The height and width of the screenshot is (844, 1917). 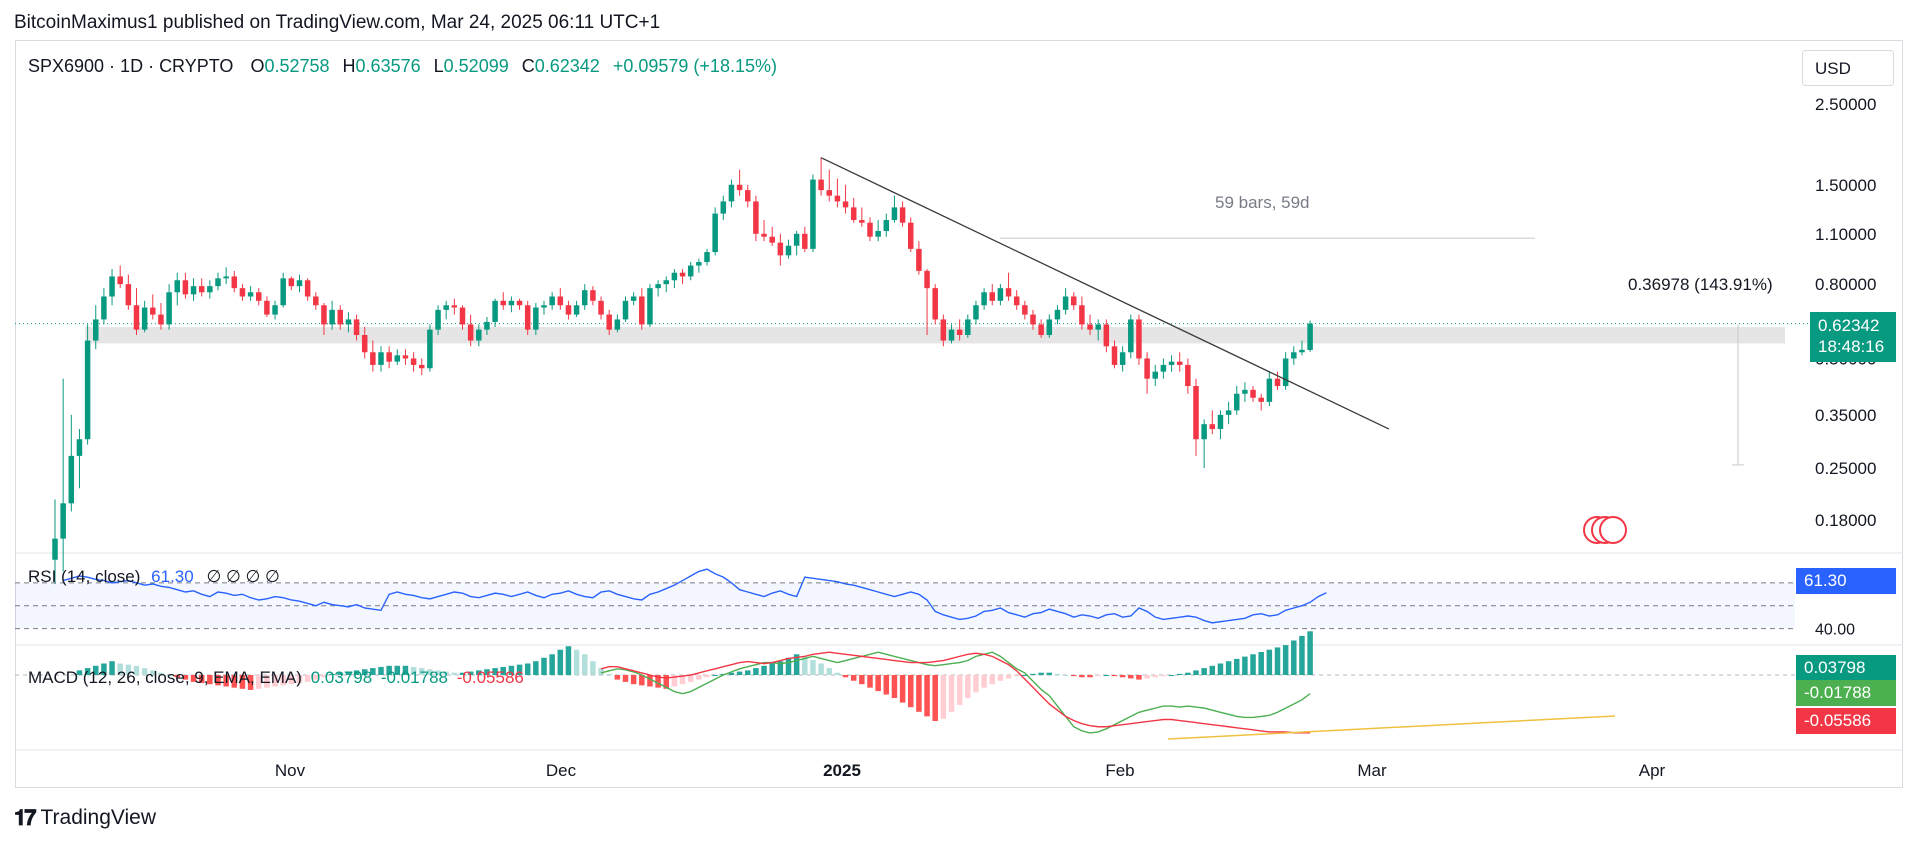 I want to click on currency-button: USD, so click(x=1848, y=68).